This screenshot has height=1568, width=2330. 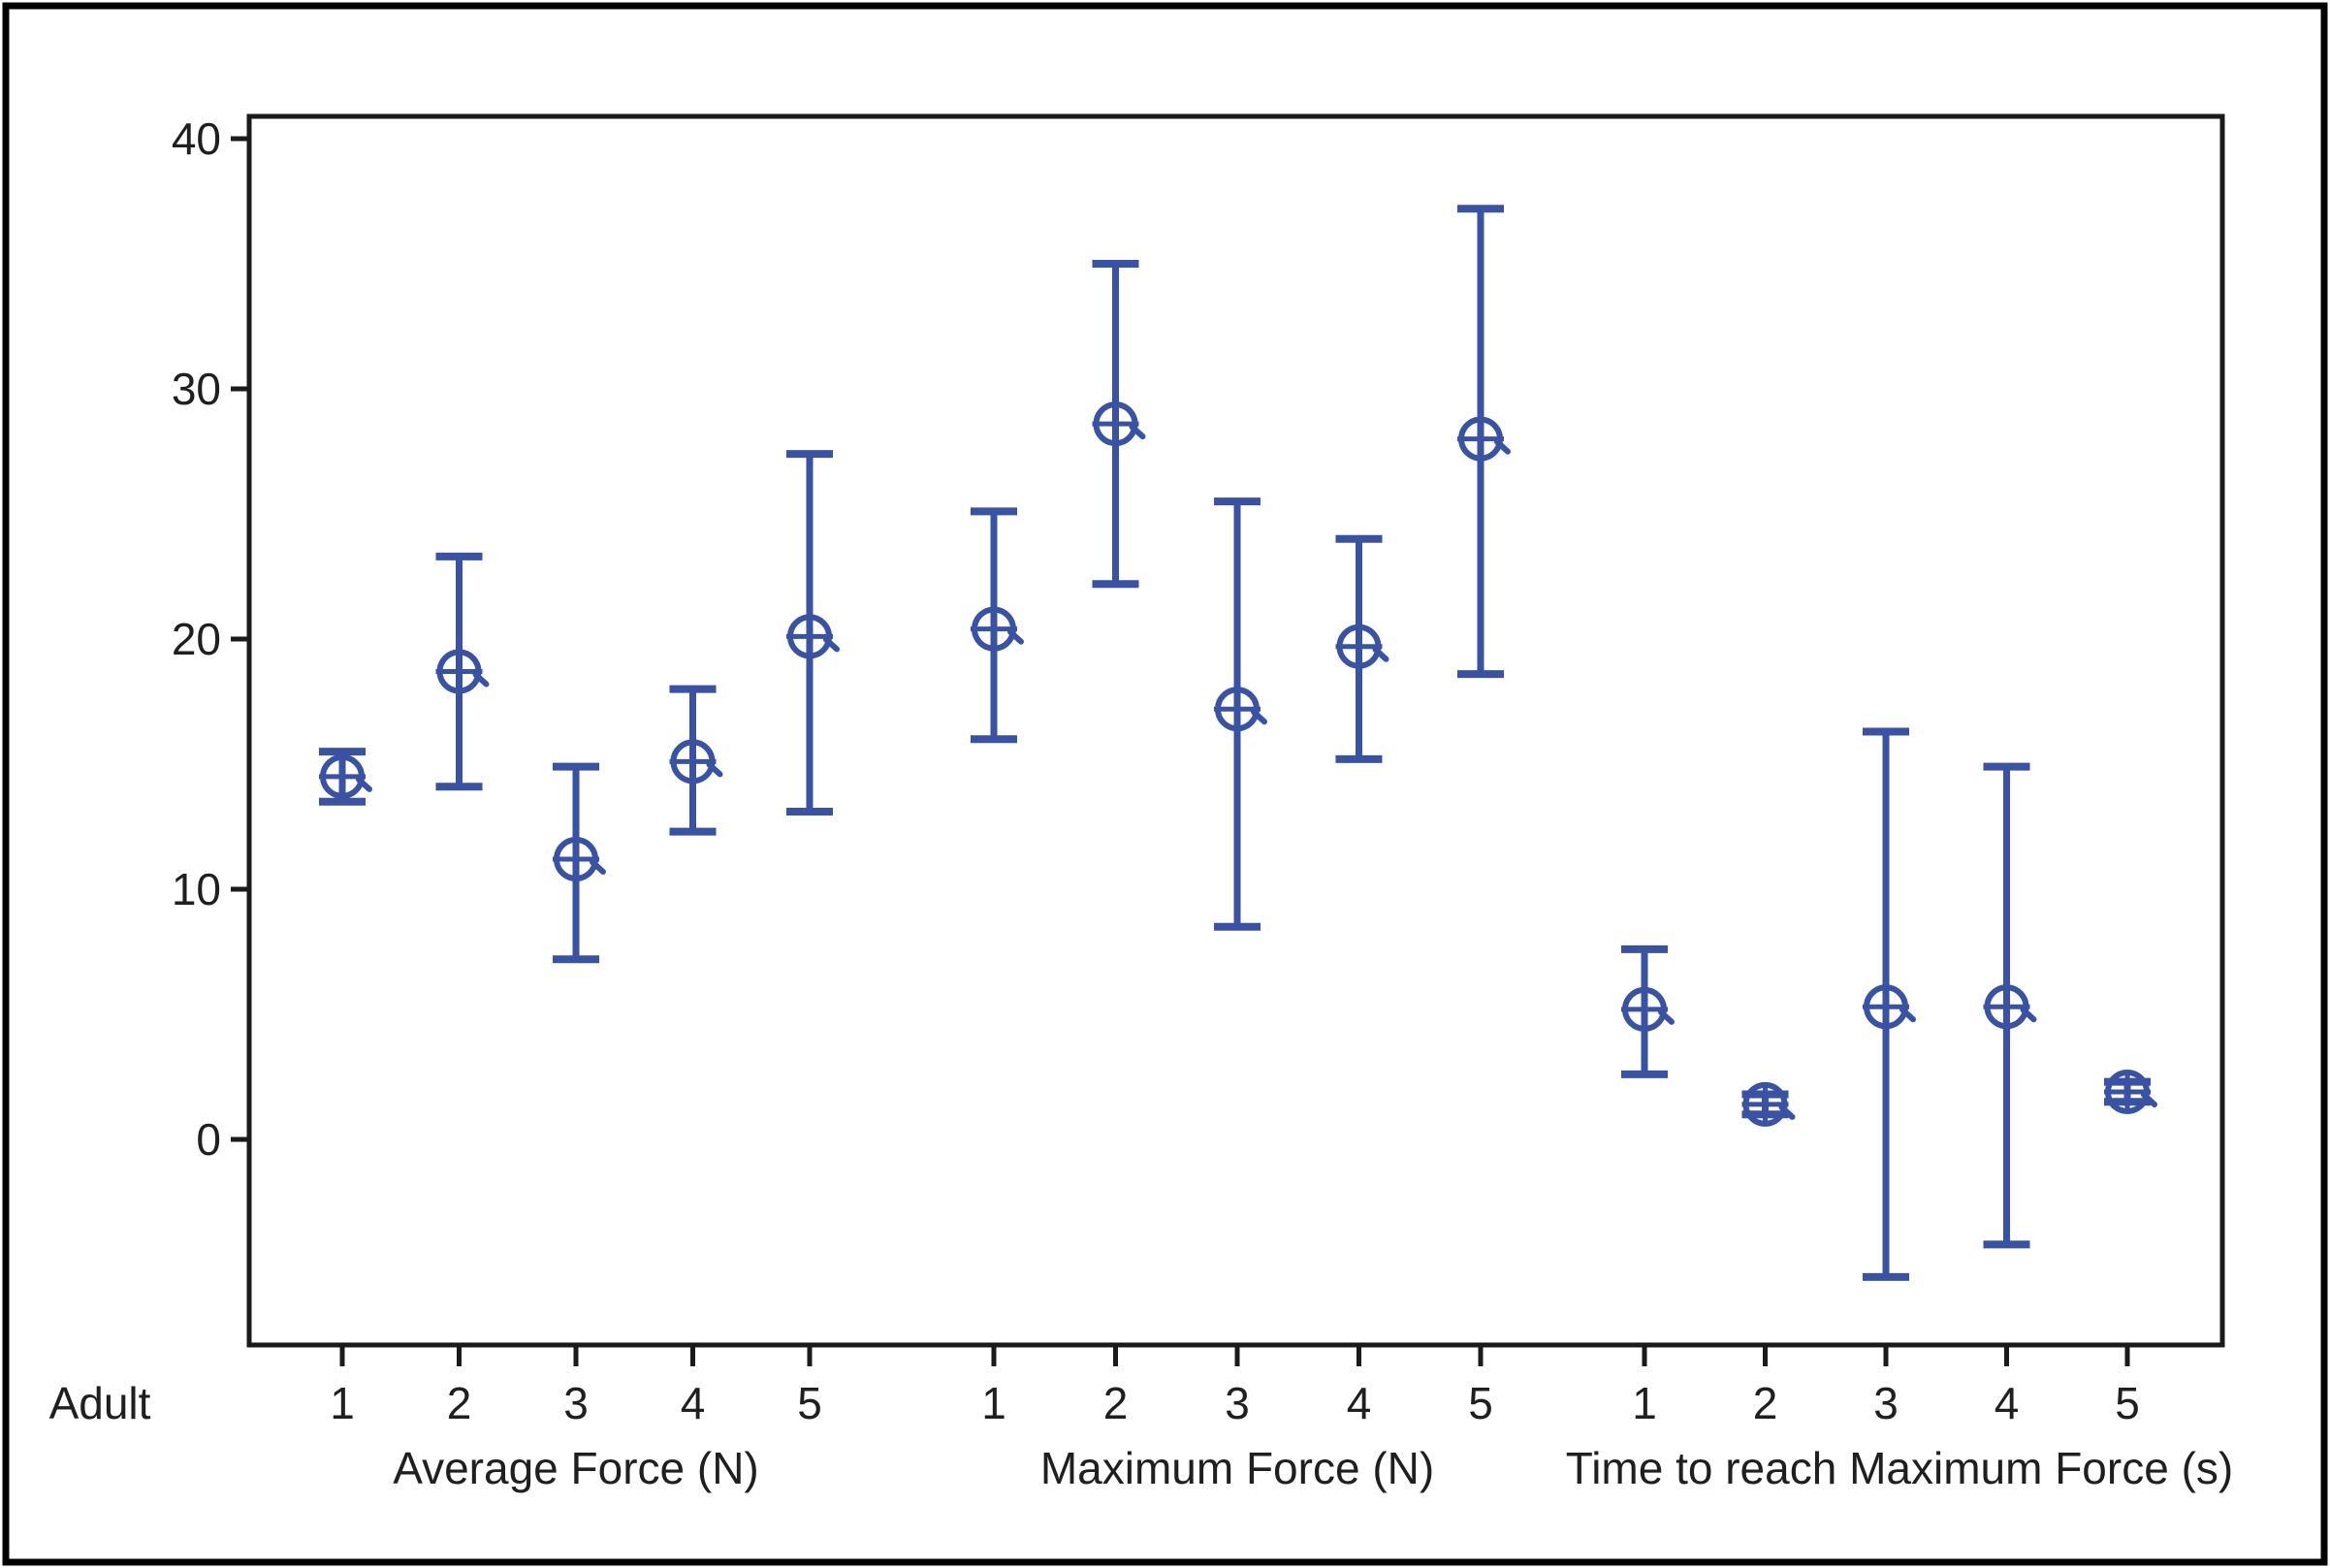 I want to click on group-3: 1 2 3 4 5 Time to reach Maximum Force (s), so click(x=1899, y=1110).